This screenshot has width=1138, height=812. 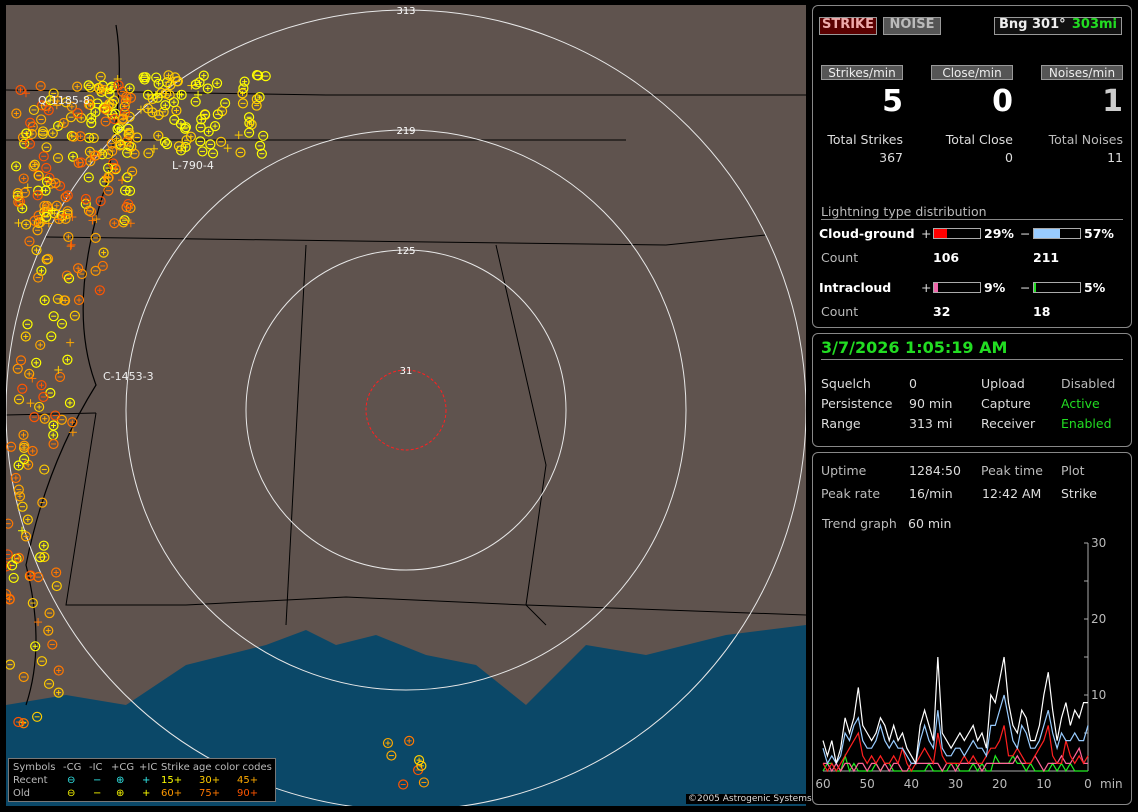 What do you see at coordinates (848, 26) in the screenshot?
I see `strike-button: STRIKE` at bounding box center [848, 26].